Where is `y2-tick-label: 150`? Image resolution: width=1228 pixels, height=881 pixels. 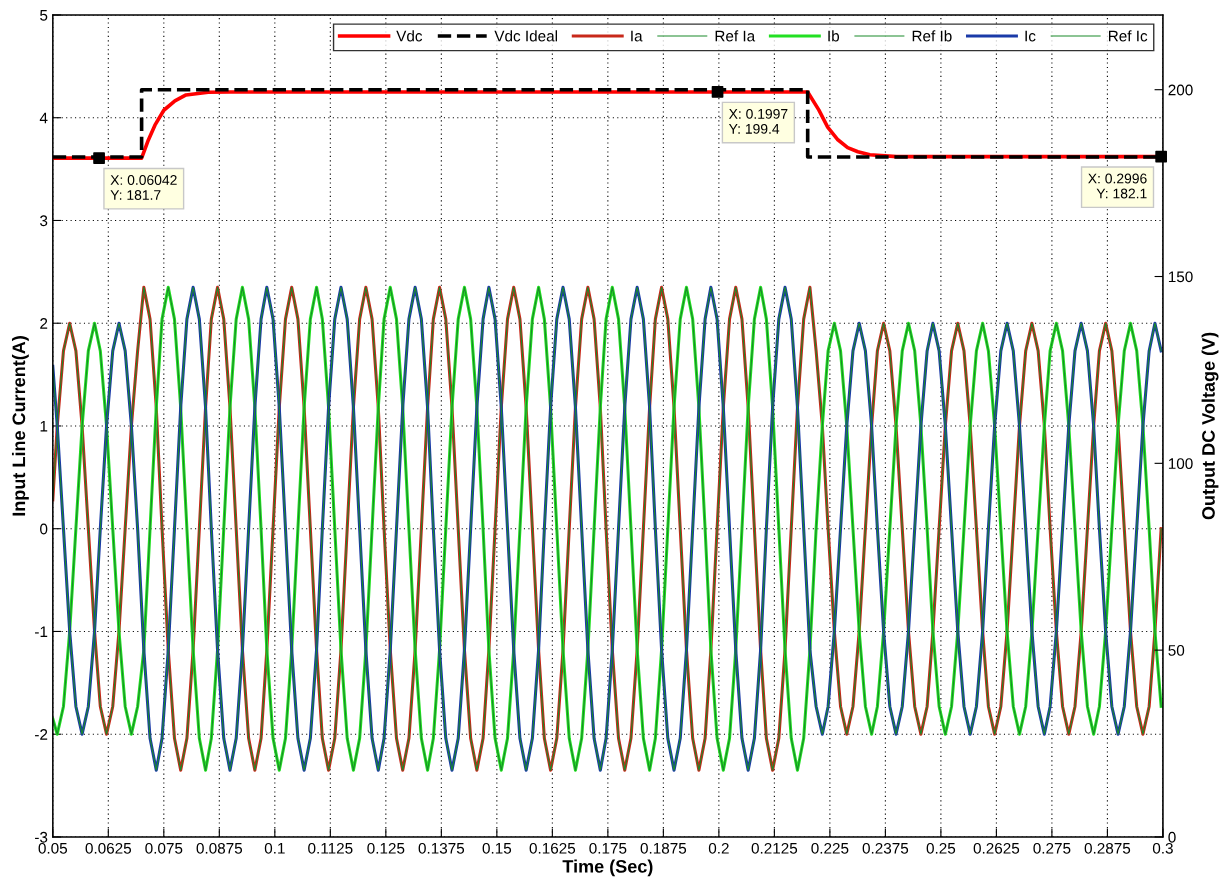
y2-tick-label: 150 is located at coordinates (1180, 277).